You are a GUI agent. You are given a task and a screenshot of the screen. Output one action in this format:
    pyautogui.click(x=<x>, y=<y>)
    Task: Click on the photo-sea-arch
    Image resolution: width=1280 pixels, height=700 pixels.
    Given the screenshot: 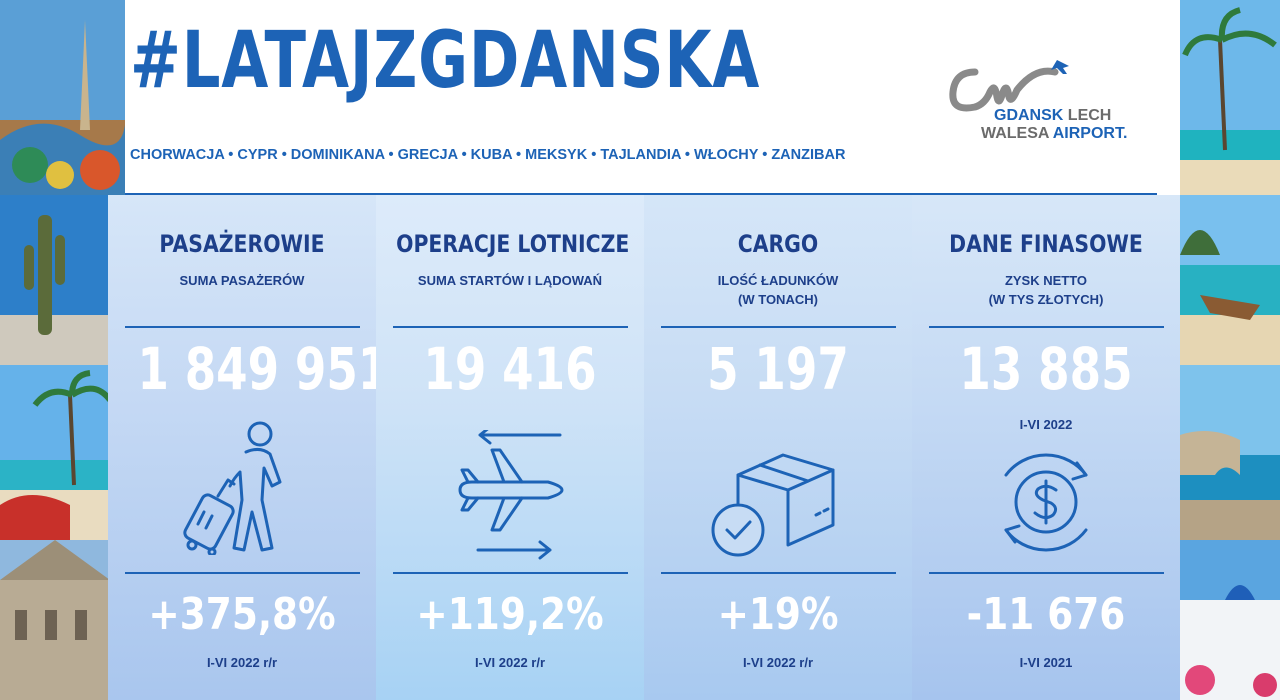 What is the action you would take?
    pyautogui.click(x=1230, y=452)
    